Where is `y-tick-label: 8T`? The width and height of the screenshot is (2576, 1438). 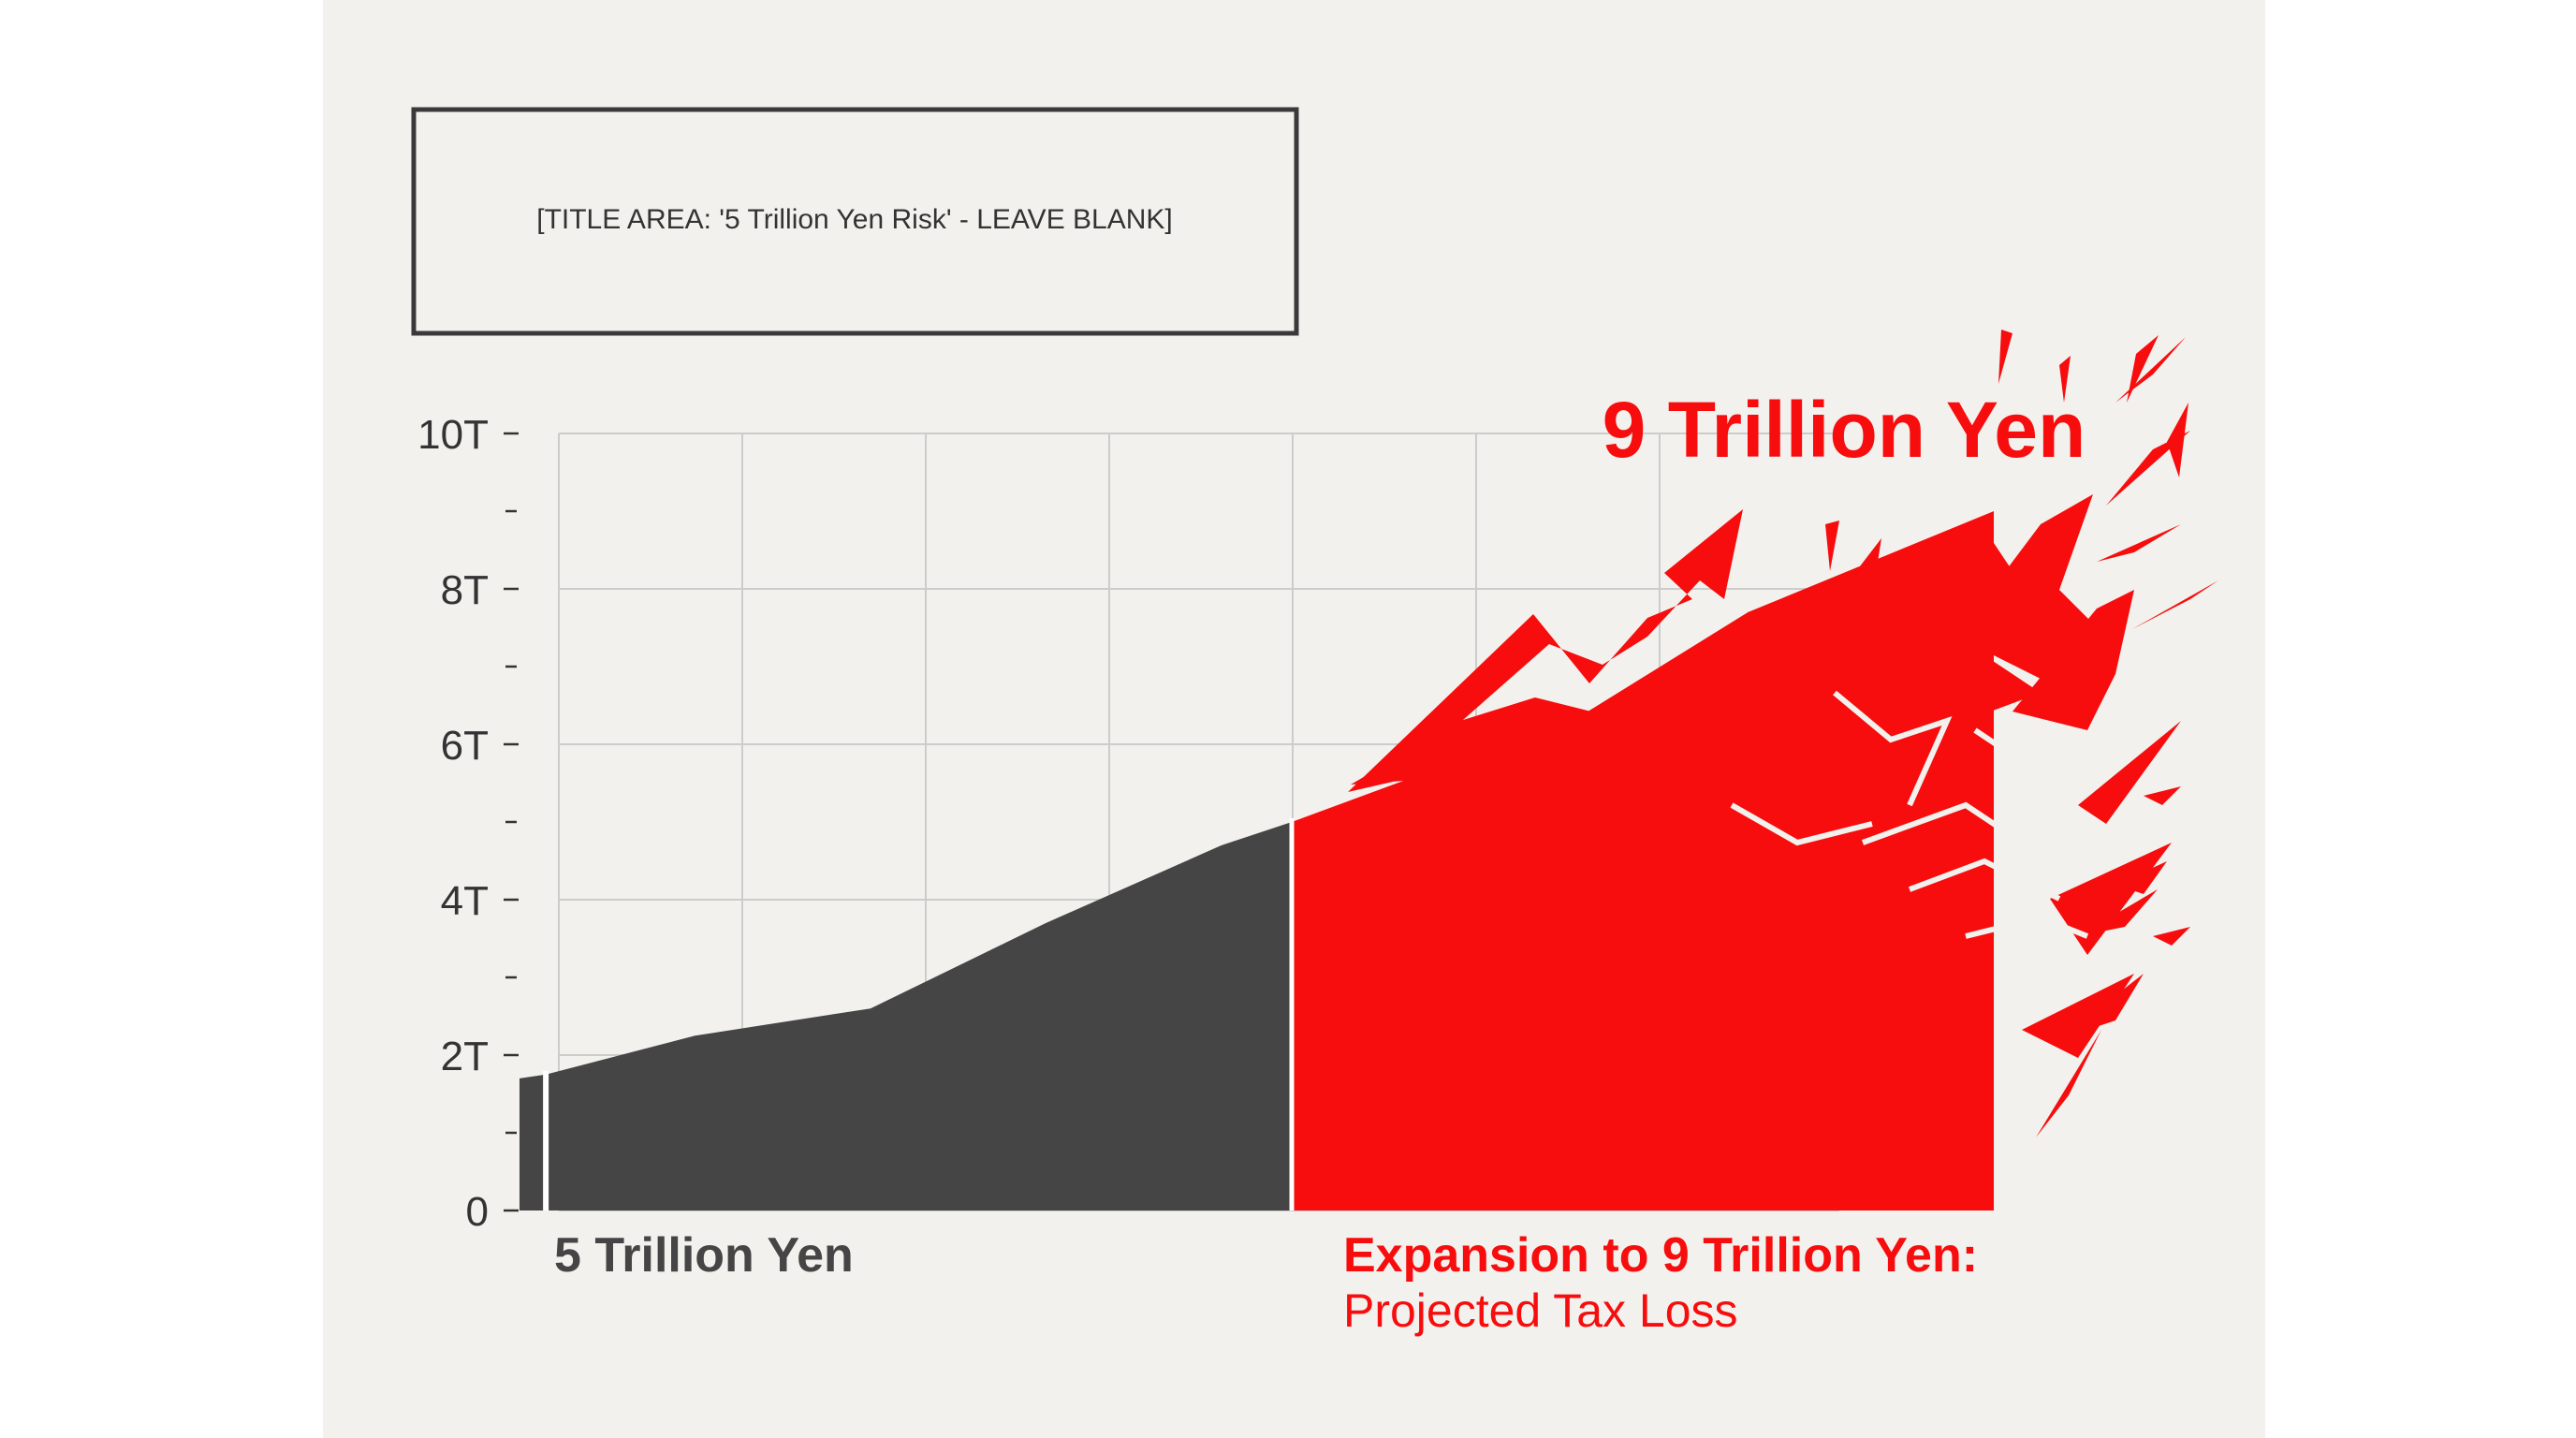
y-tick-label: 8T is located at coordinates (465, 590).